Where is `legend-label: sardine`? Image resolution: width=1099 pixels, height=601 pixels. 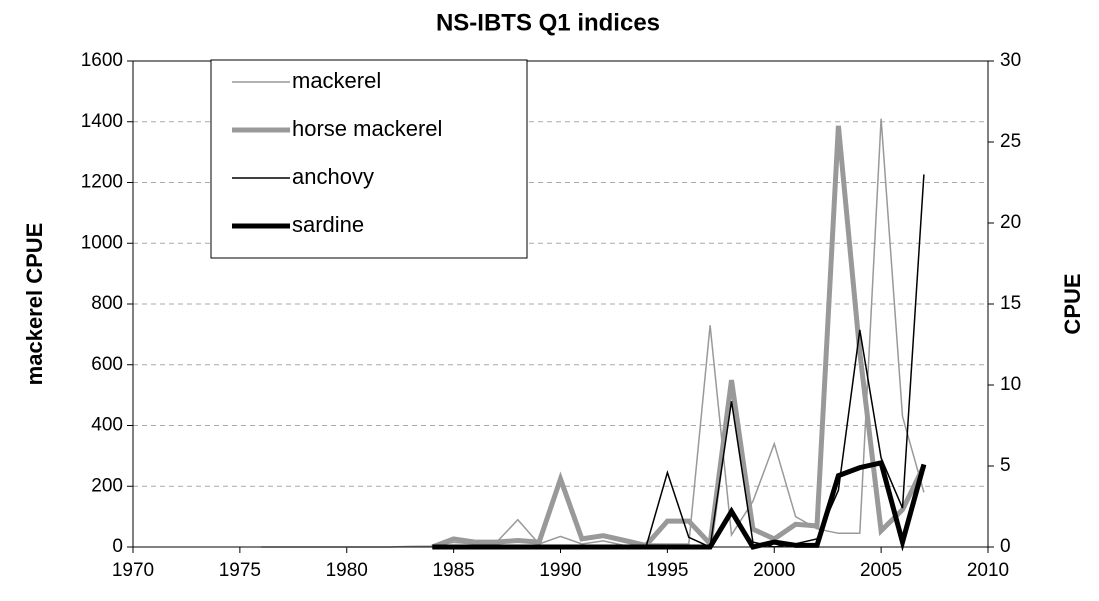 legend-label: sardine is located at coordinates (328, 224).